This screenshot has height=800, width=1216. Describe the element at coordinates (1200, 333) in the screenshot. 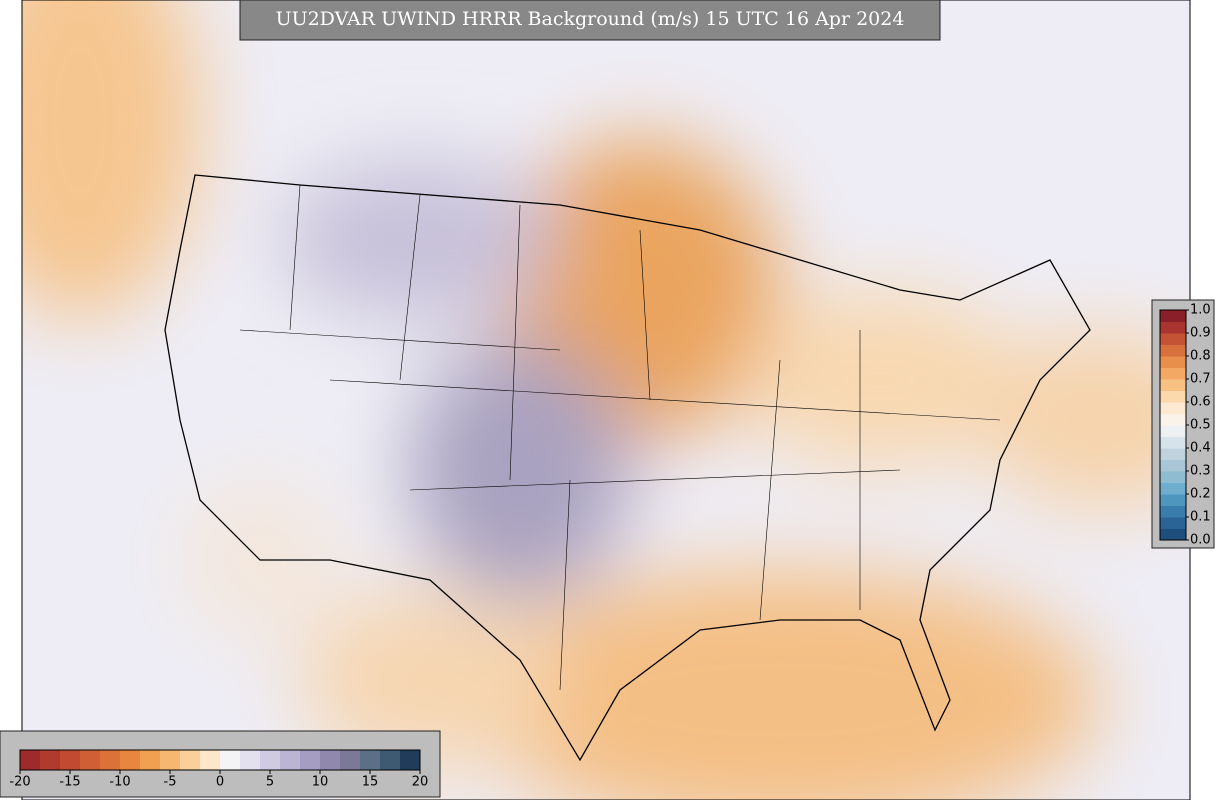

I see `colorbar2-tick-label: 0.9` at that location.